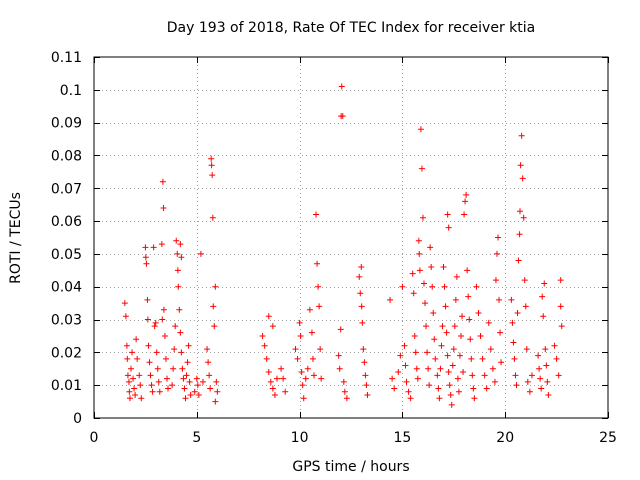  What do you see at coordinates (94, 438) in the screenshot?
I see `x-tick-label: 0` at bounding box center [94, 438].